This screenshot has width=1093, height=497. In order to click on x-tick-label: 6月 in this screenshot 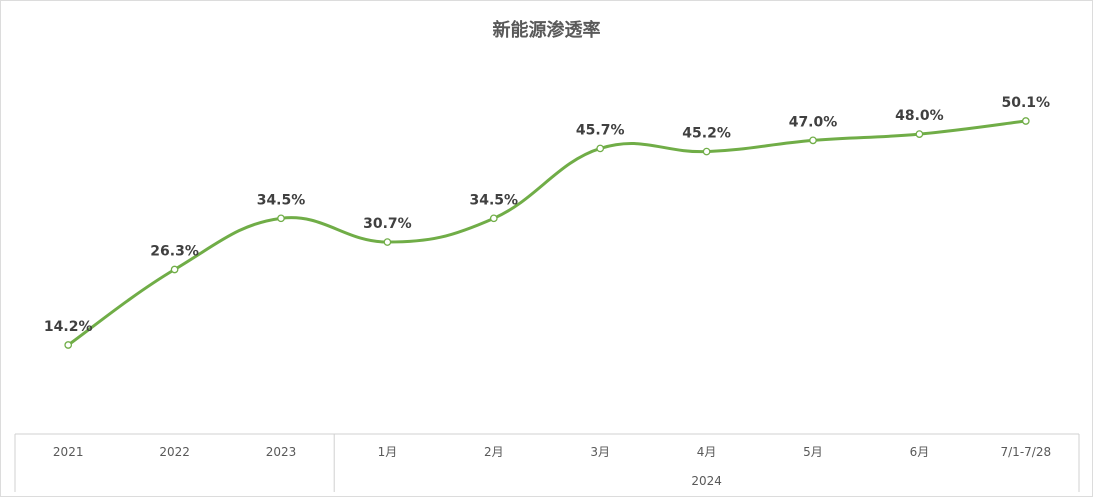, I will do `click(920, 452)`.